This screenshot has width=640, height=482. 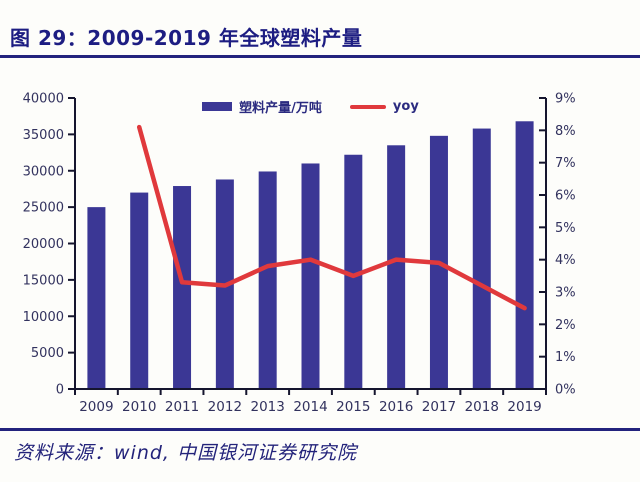 I want to click on left-axis-tick-label: 25000, so click(x=43, y=208).